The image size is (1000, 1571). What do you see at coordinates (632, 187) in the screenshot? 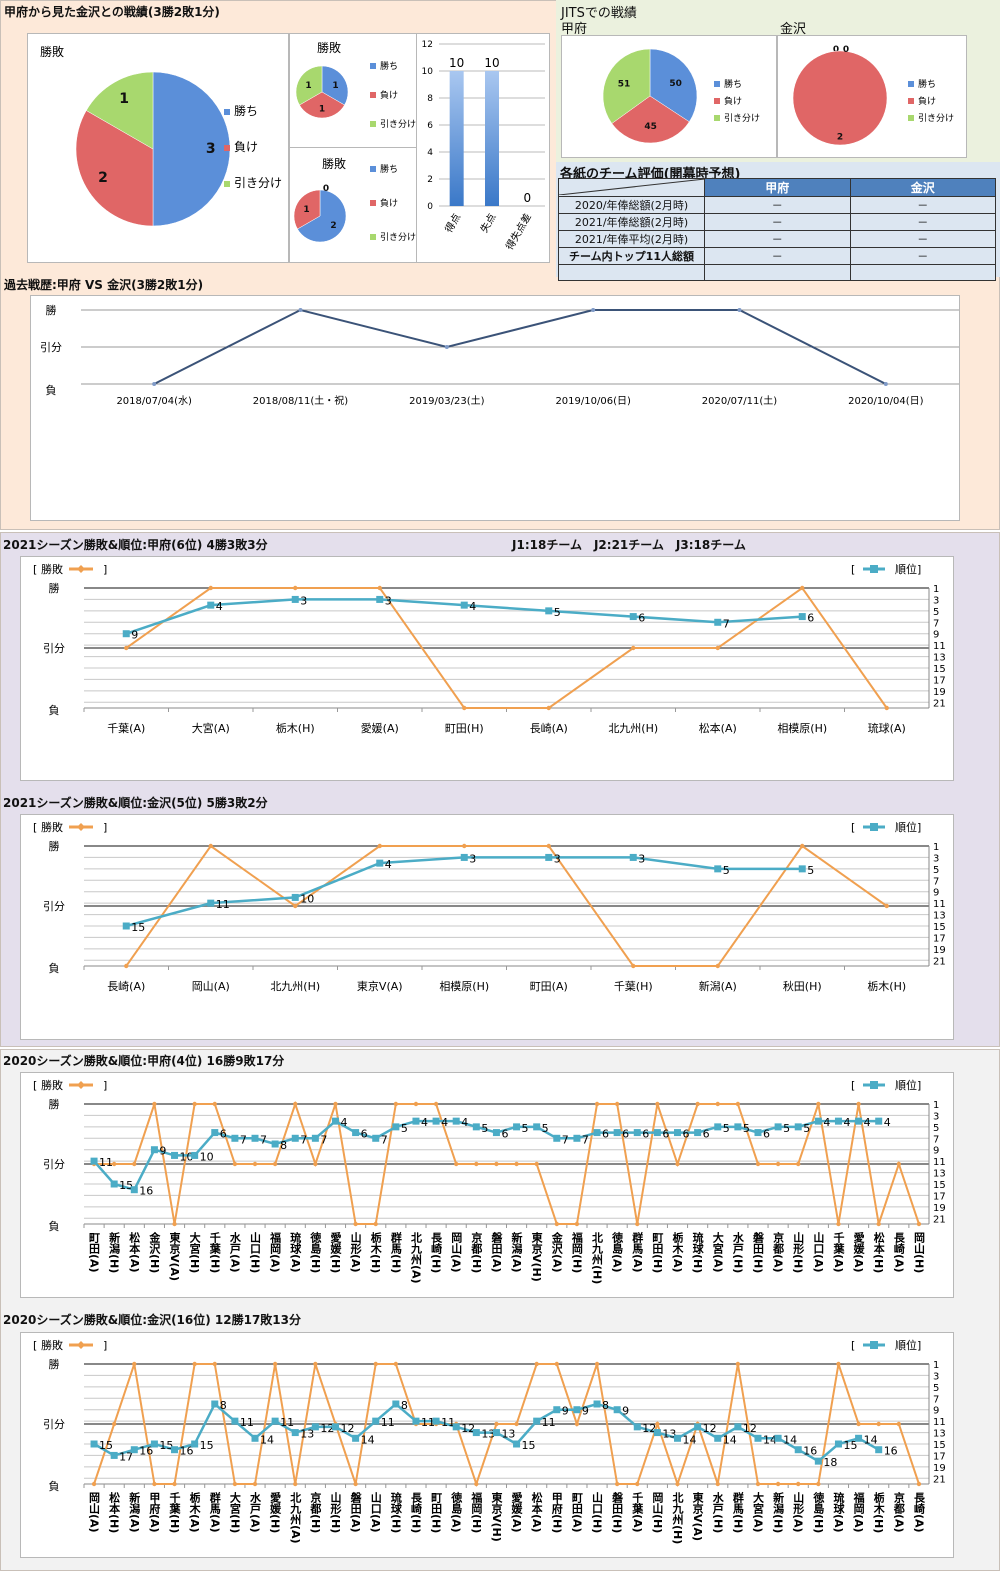
I see `diagonal-line` at bounding box center [632, 187].